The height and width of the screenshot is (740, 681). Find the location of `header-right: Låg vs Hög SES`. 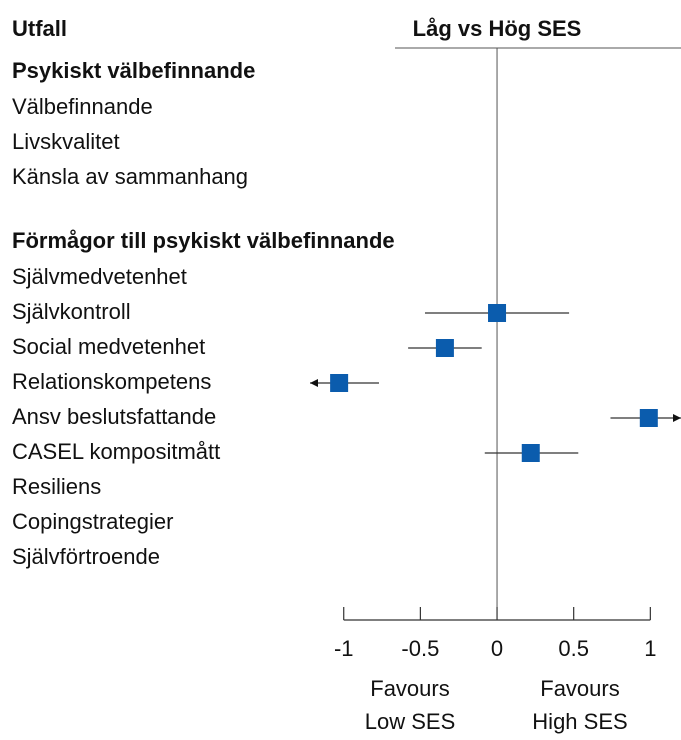

header-right: Låg vs Hög SES is located at coordinates (497, 28).